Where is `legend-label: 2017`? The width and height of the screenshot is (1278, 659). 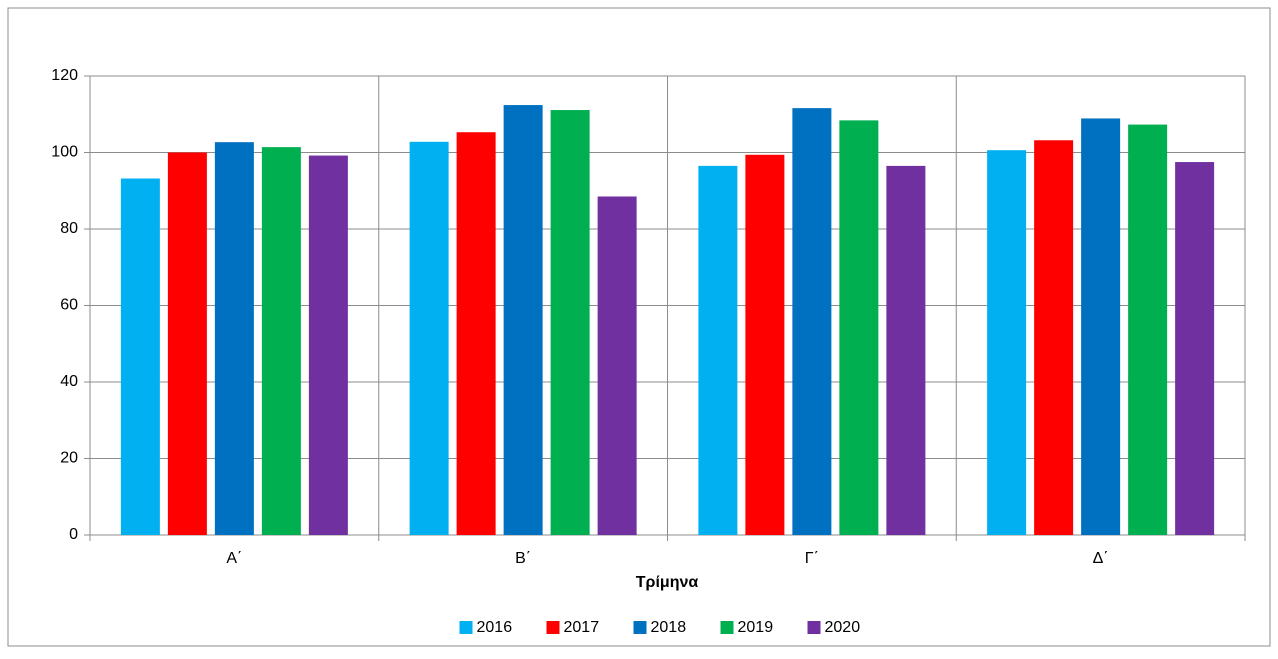 legend-label: 2017 is located at coordinates (582, 627).